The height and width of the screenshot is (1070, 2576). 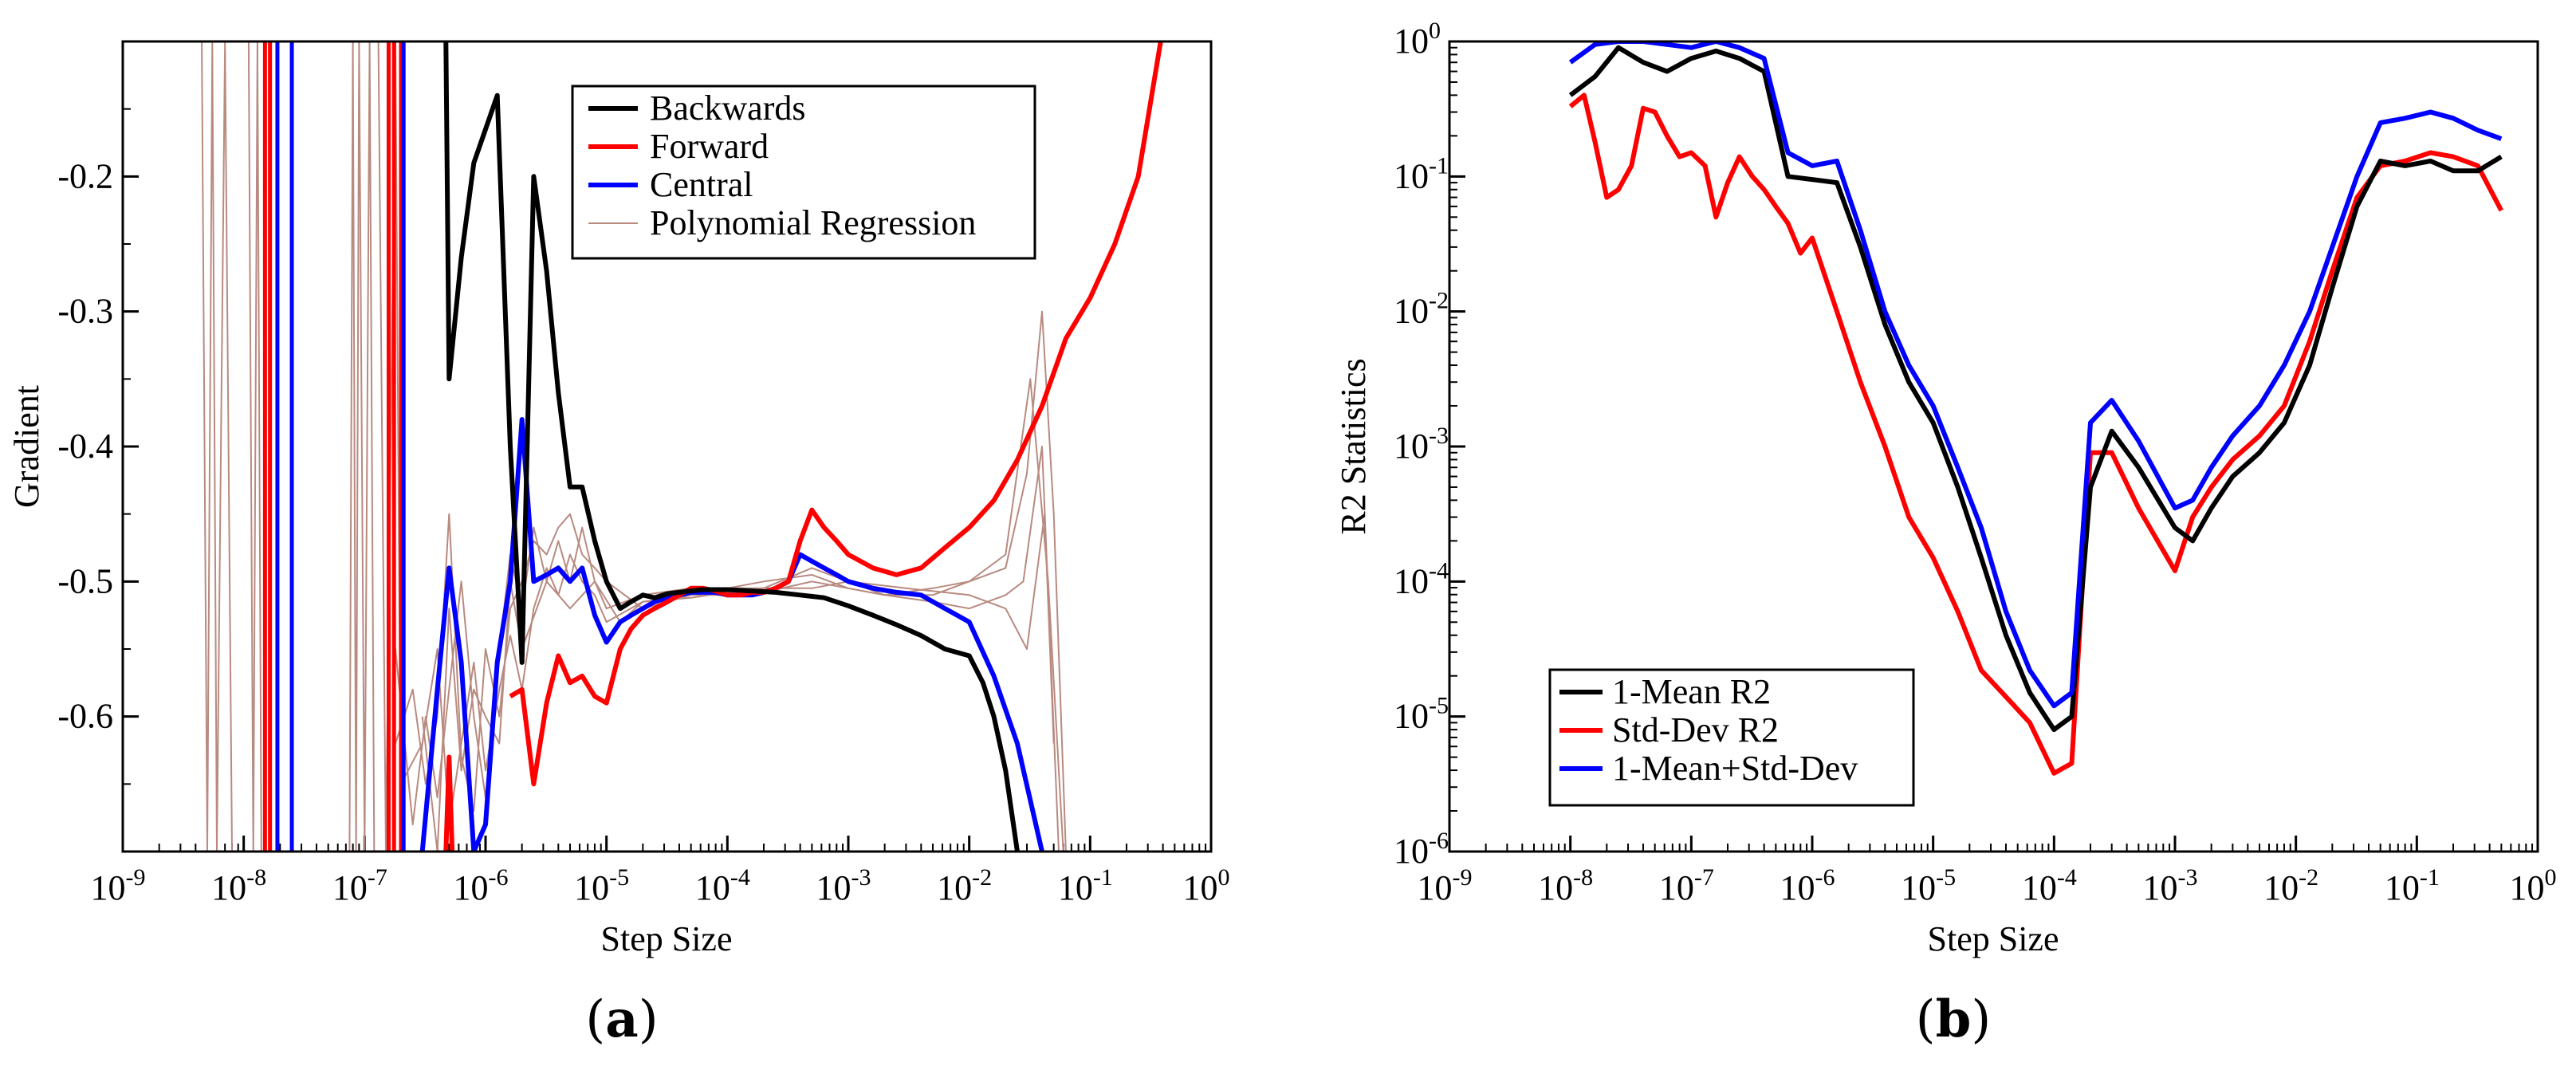 What do you see at coordinates (982, 877) in the screenshot?
I see `panel-a-xtick-label-exp: -2` at bounding box center [982, 877].